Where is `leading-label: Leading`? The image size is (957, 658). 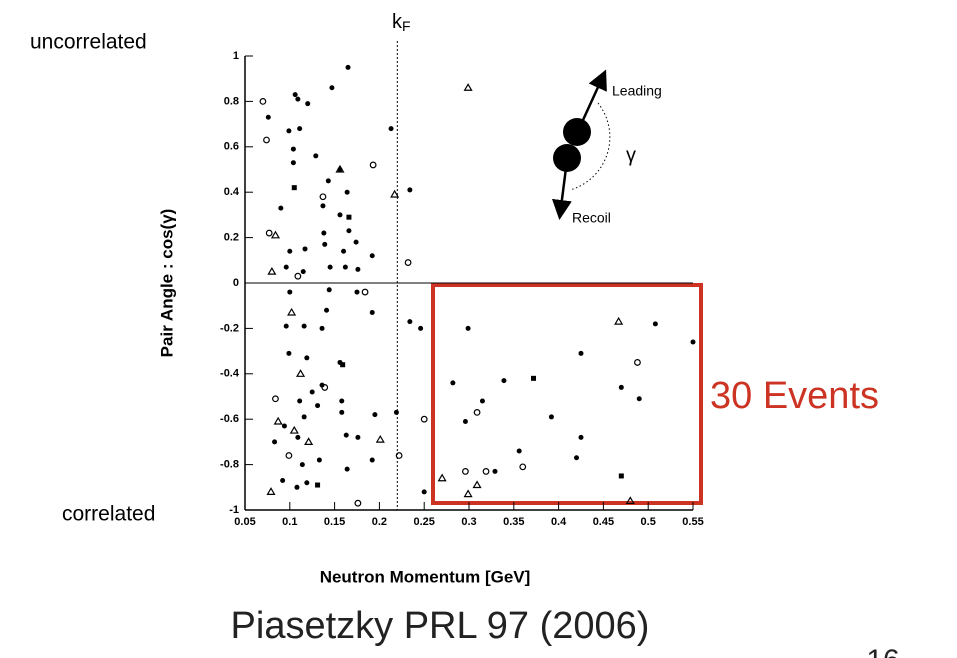 leading-label: Leading is located at coordinates (637, 91).